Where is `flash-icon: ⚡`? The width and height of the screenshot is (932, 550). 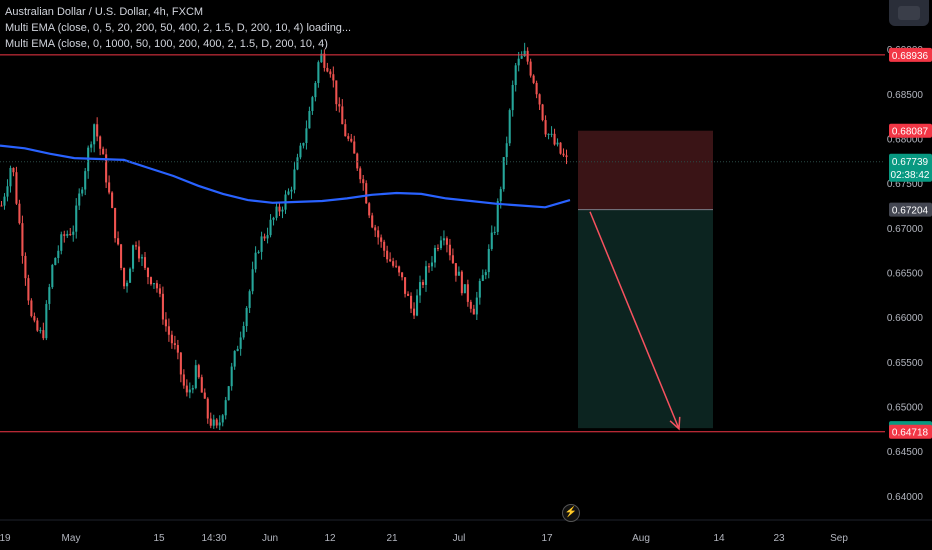
flash-icon: ⚡ is located at coordinates (571, 513).